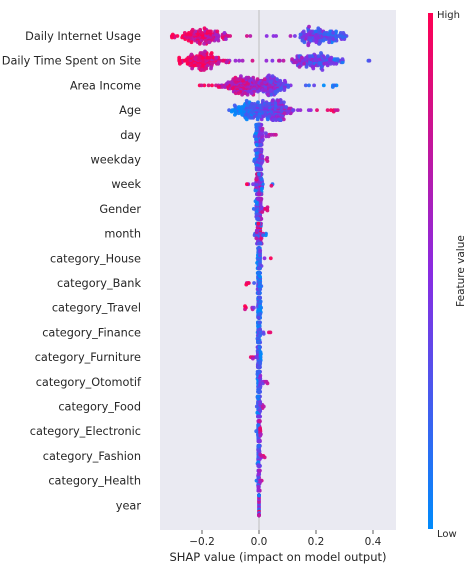  What do you see at coordinates (430, 271) in the screenshot?
I see `colorbar` at bounding box center [430, 271].